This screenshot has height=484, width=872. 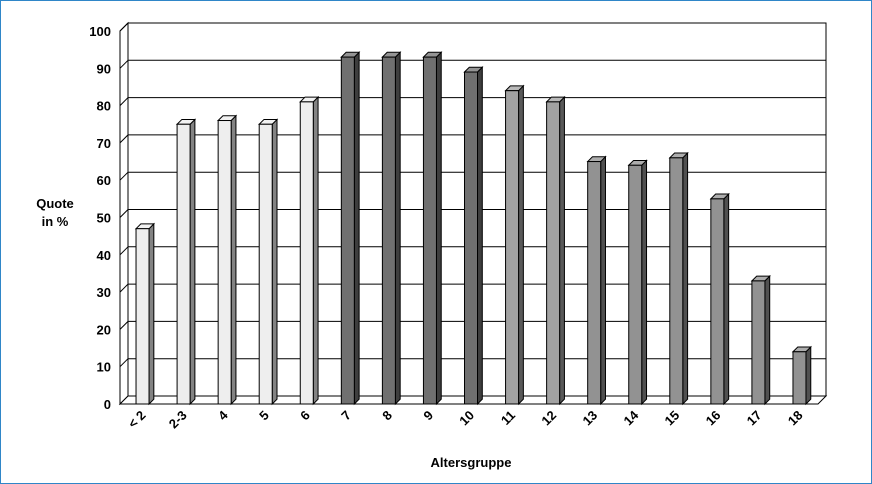 What do you see at coordinates (548, 418) in the screenshot?
I see `x-tick-label: 12` at bounding box center [548, 418].